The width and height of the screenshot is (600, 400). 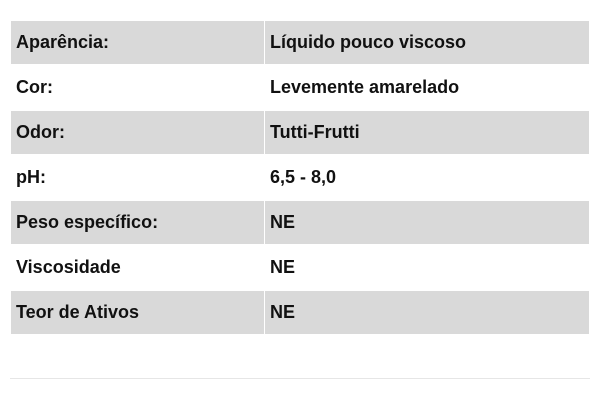 What do you see at coordinates (34, 87) in the screenshot?
I see `property-label: Cor:` at bounding box center [34, 87].